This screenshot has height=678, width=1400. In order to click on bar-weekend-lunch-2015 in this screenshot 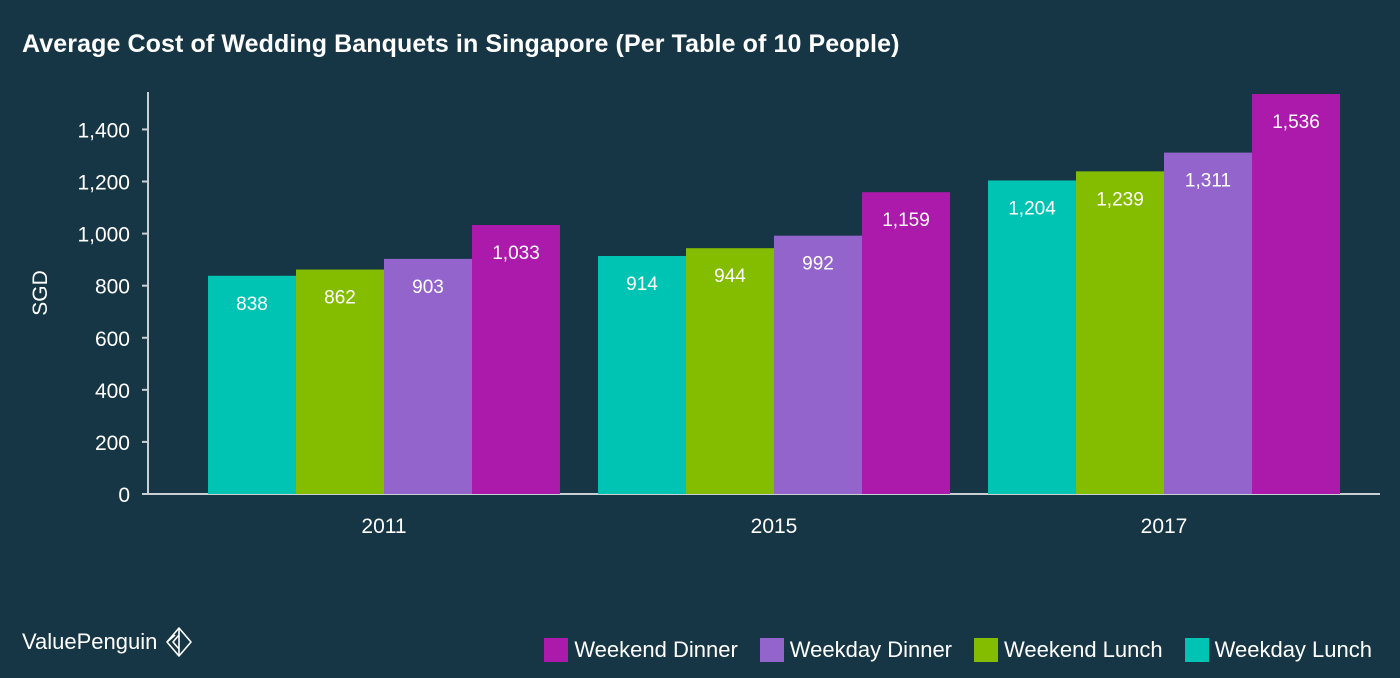, I will do `click(730, 371)`.